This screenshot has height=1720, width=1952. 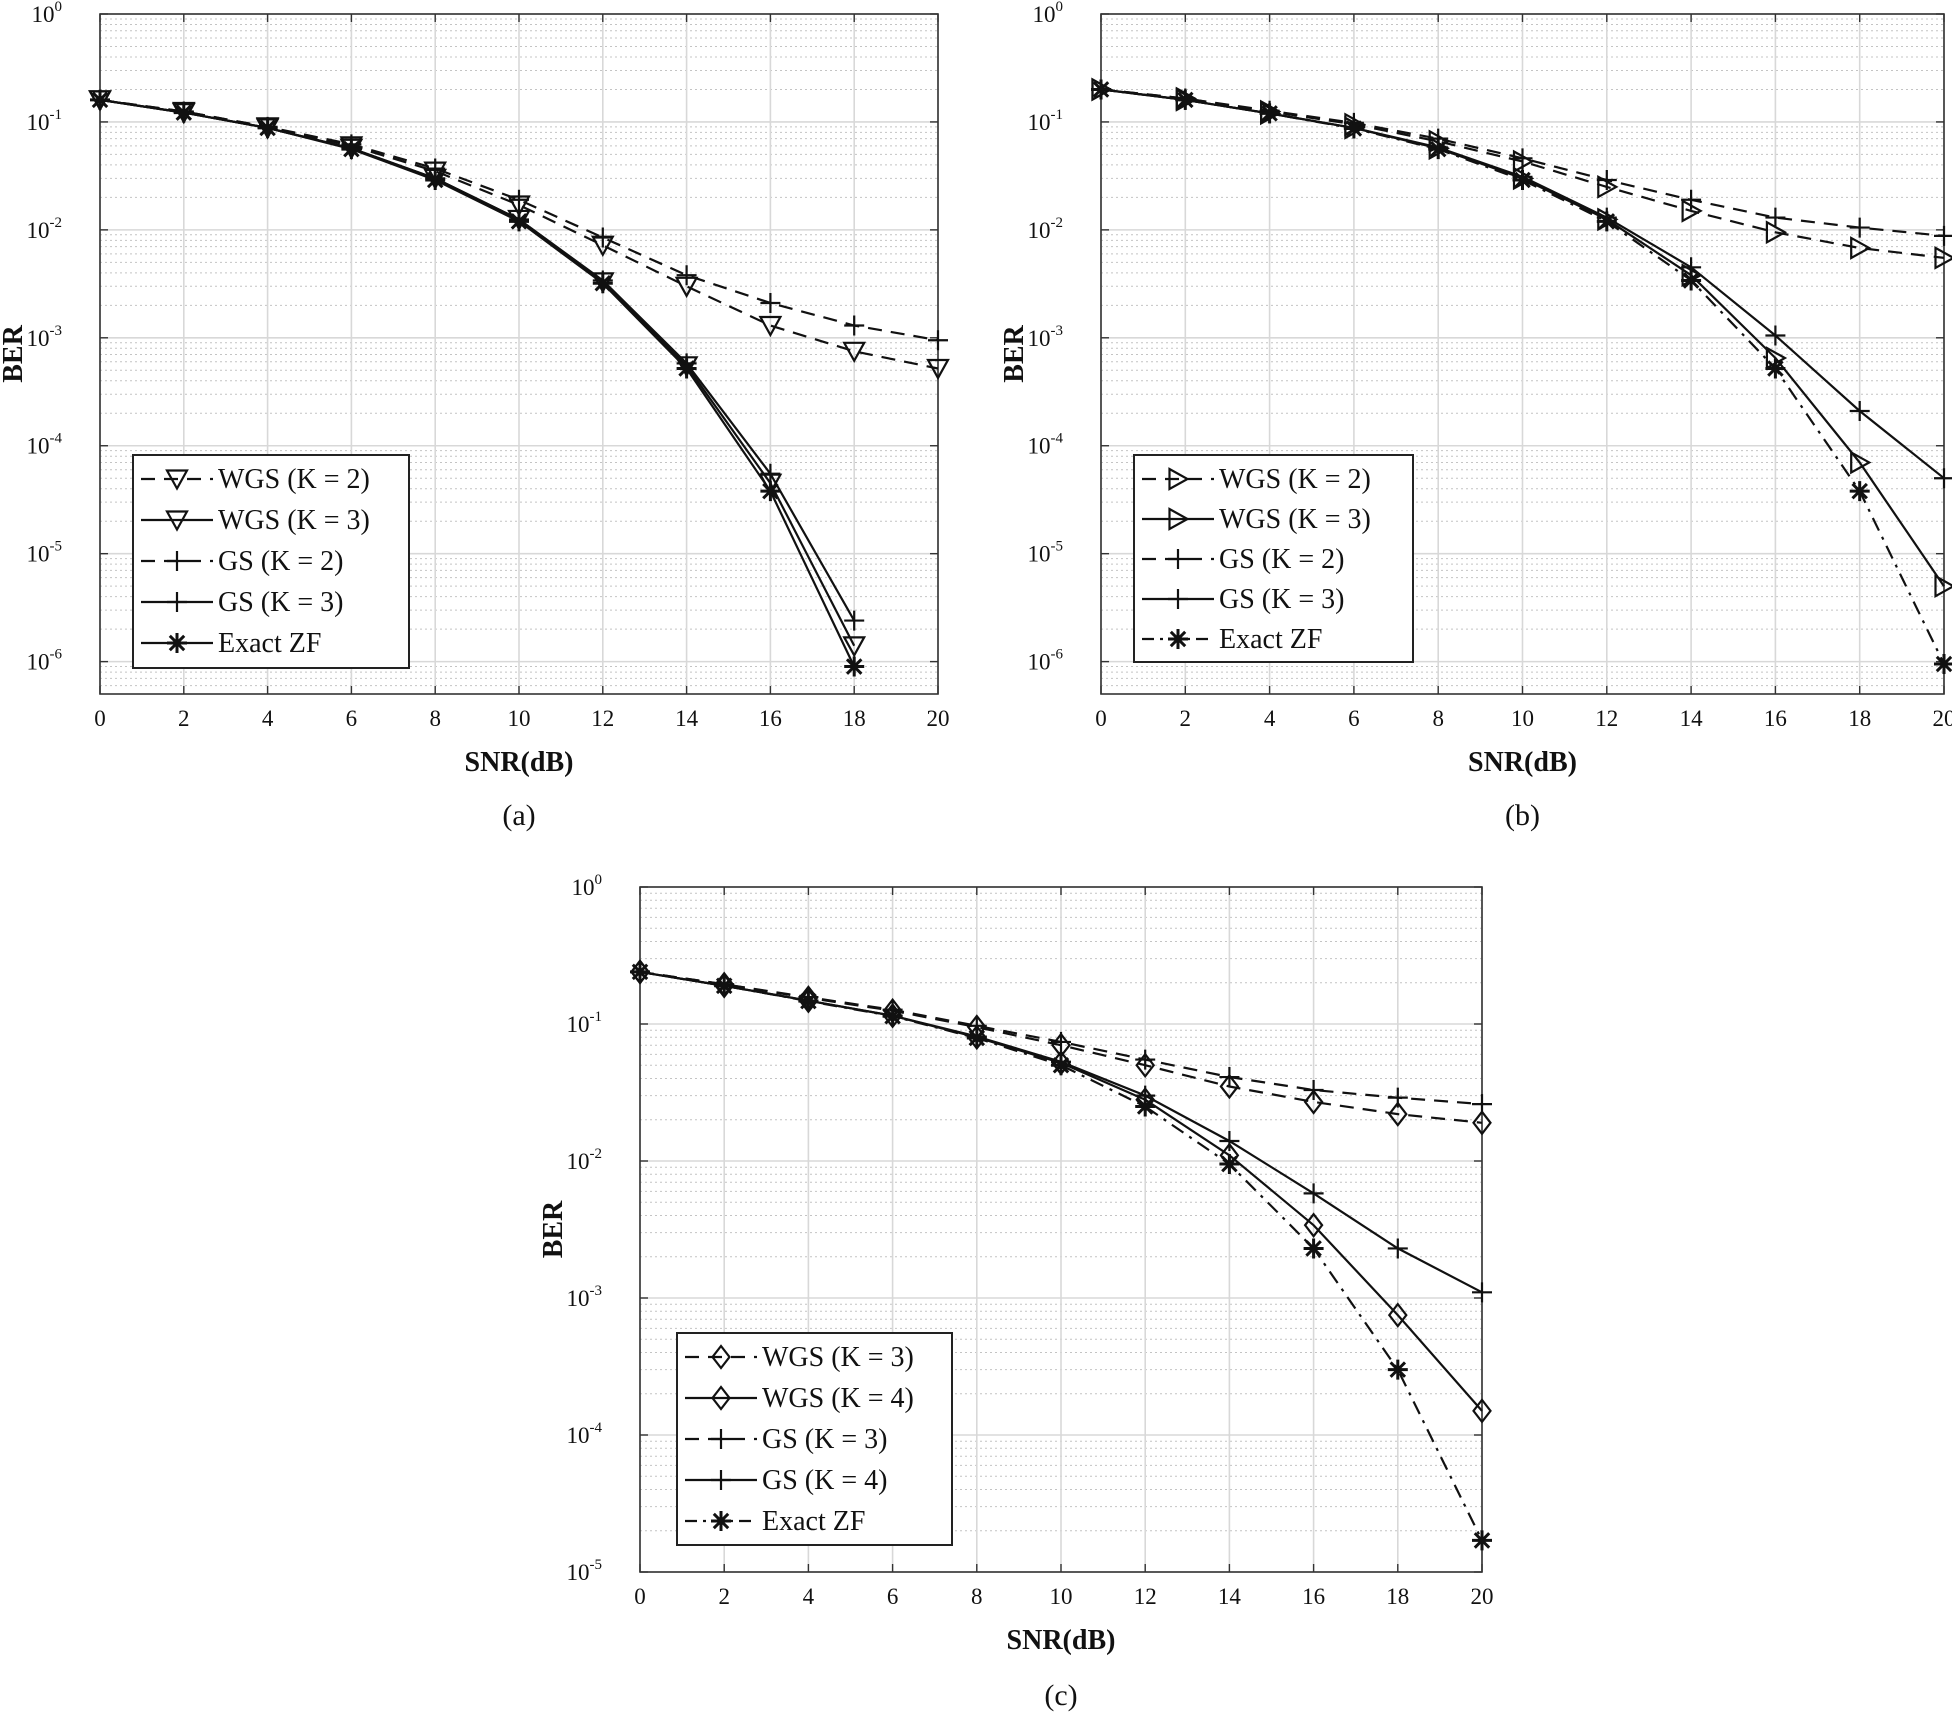 I want to click on series-gs-k-3-, so click(x=1521, y=284).